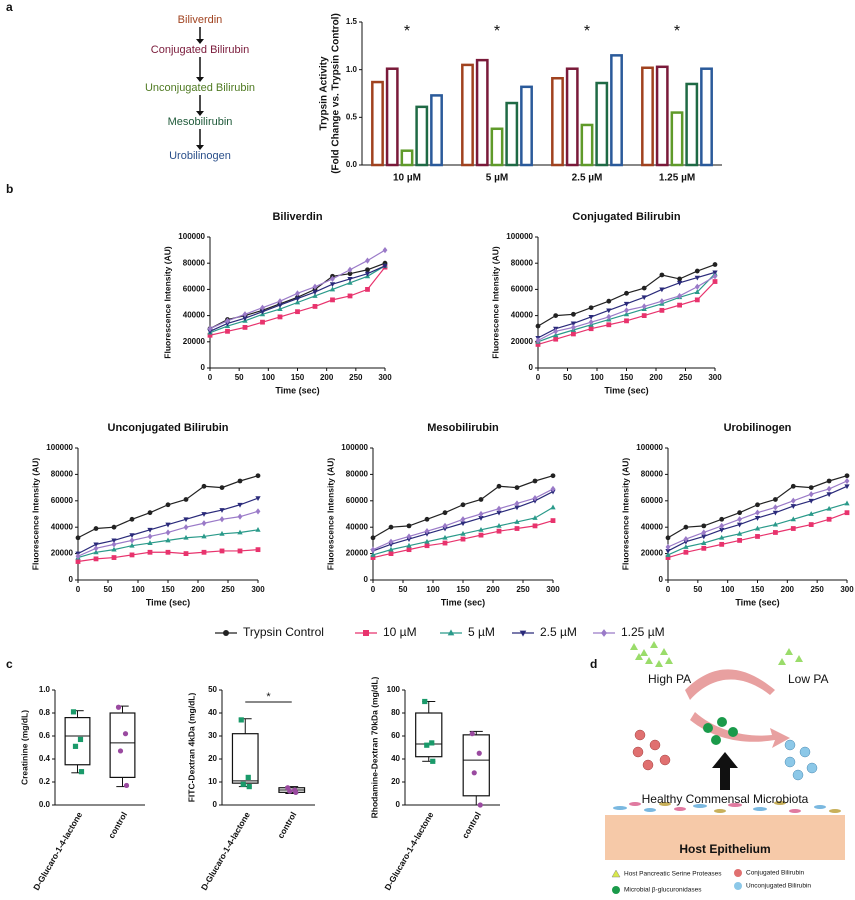  I want to click on x-tick-label: 150, so click(298, 377).